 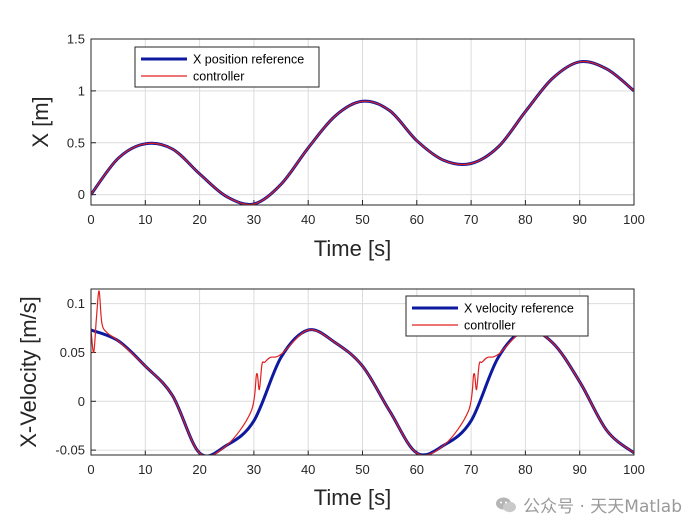 What do you see at coordinates (72, 352) in the screenshot?
I see `y-tick-label: 0.05` at bounding box center [72, 352].